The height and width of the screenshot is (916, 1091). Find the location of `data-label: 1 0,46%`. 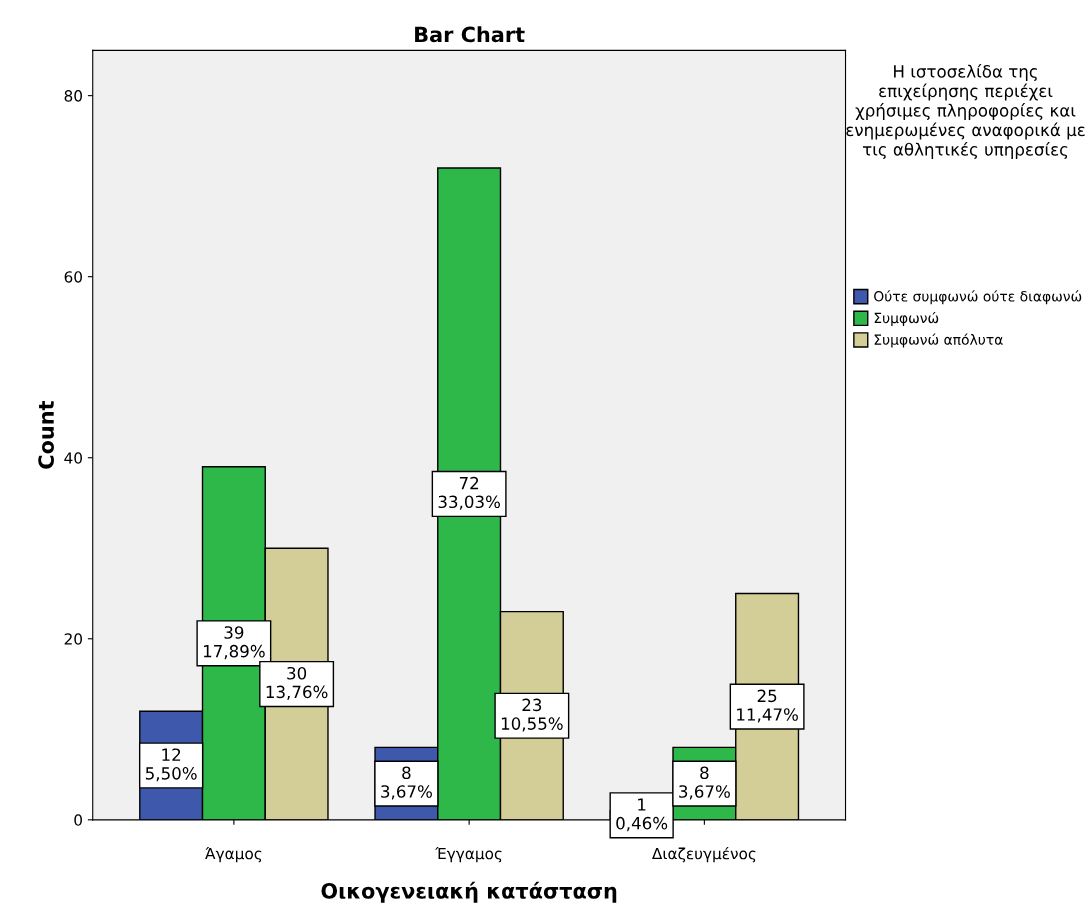

data-label: 1 0,46% is located at coordinates (642, 815).